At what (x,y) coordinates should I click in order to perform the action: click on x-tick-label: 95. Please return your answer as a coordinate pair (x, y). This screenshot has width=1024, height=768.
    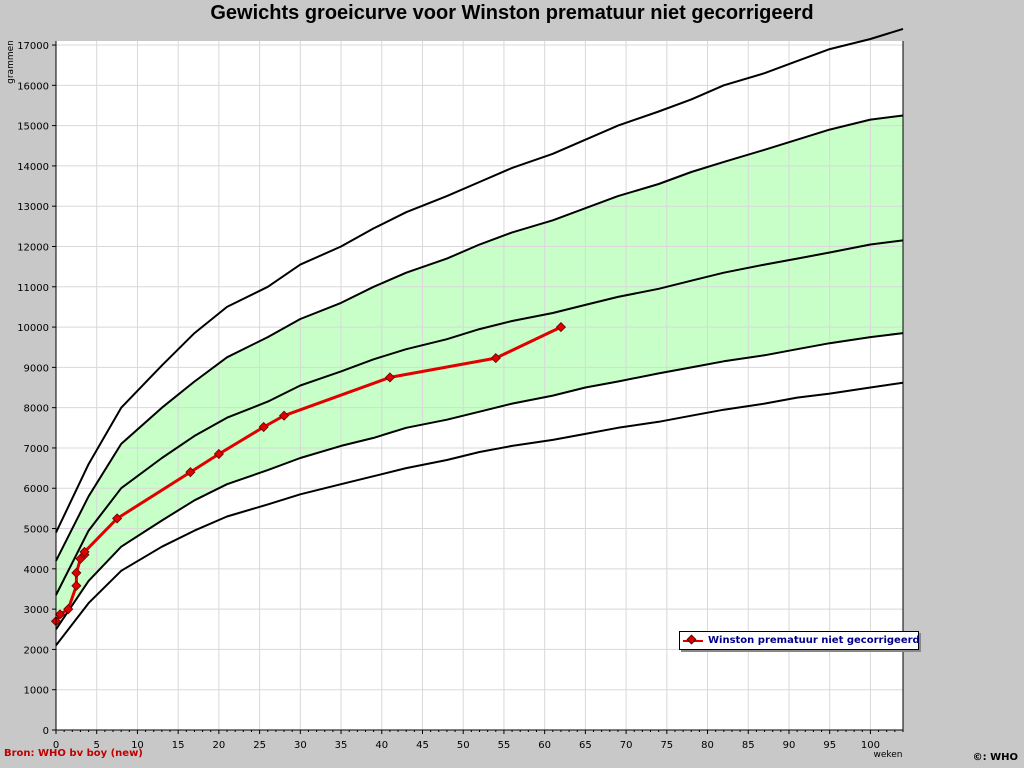
    Looking at the image, I should click on (829, 745).